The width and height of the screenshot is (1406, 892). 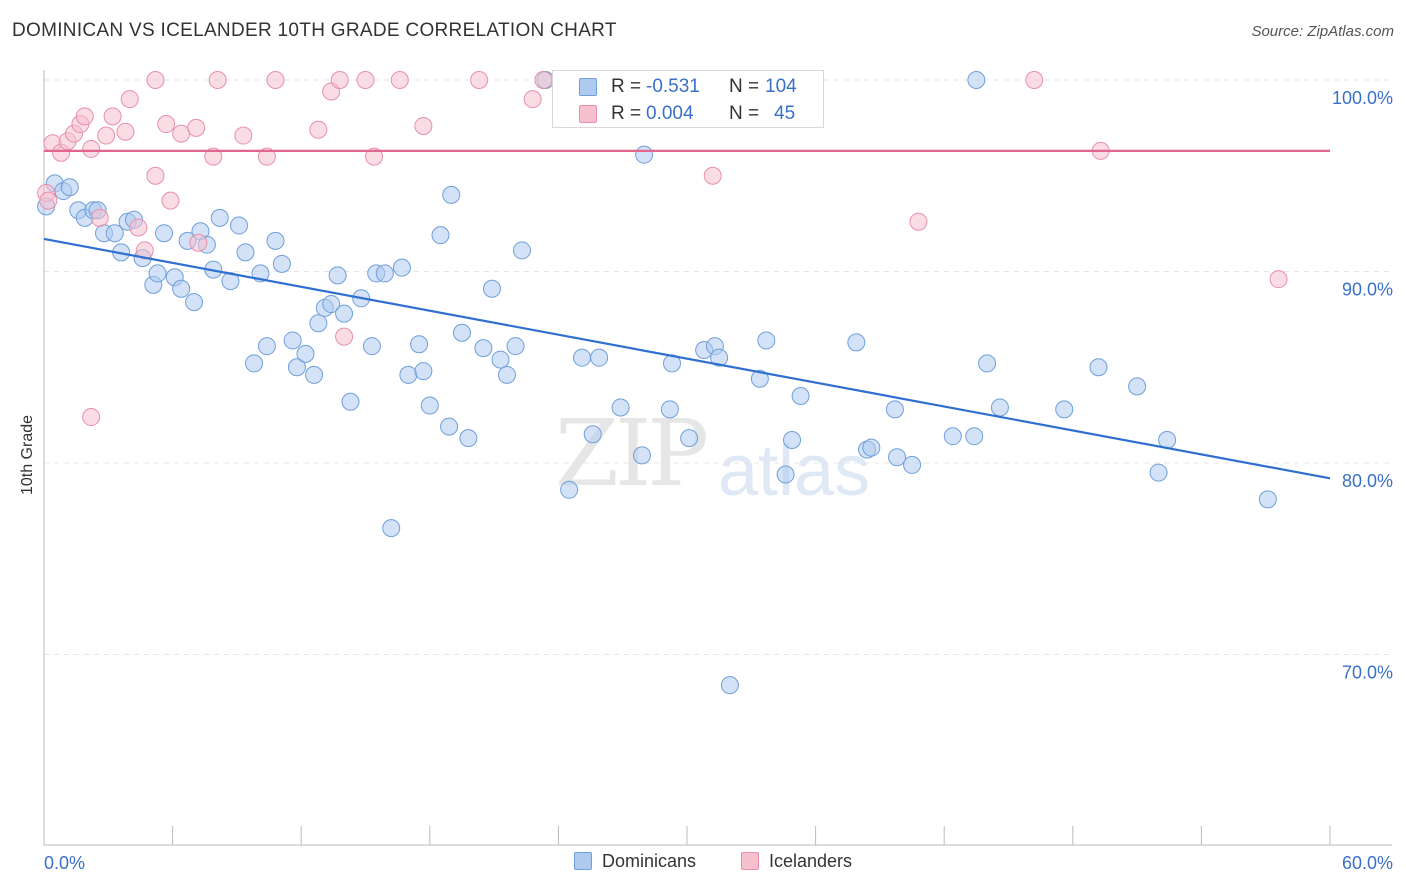 What do you see at coordinates (750, 861) in the screenshot?
I see `icelanders-legend-swatch` at bounding box center [750, 861].